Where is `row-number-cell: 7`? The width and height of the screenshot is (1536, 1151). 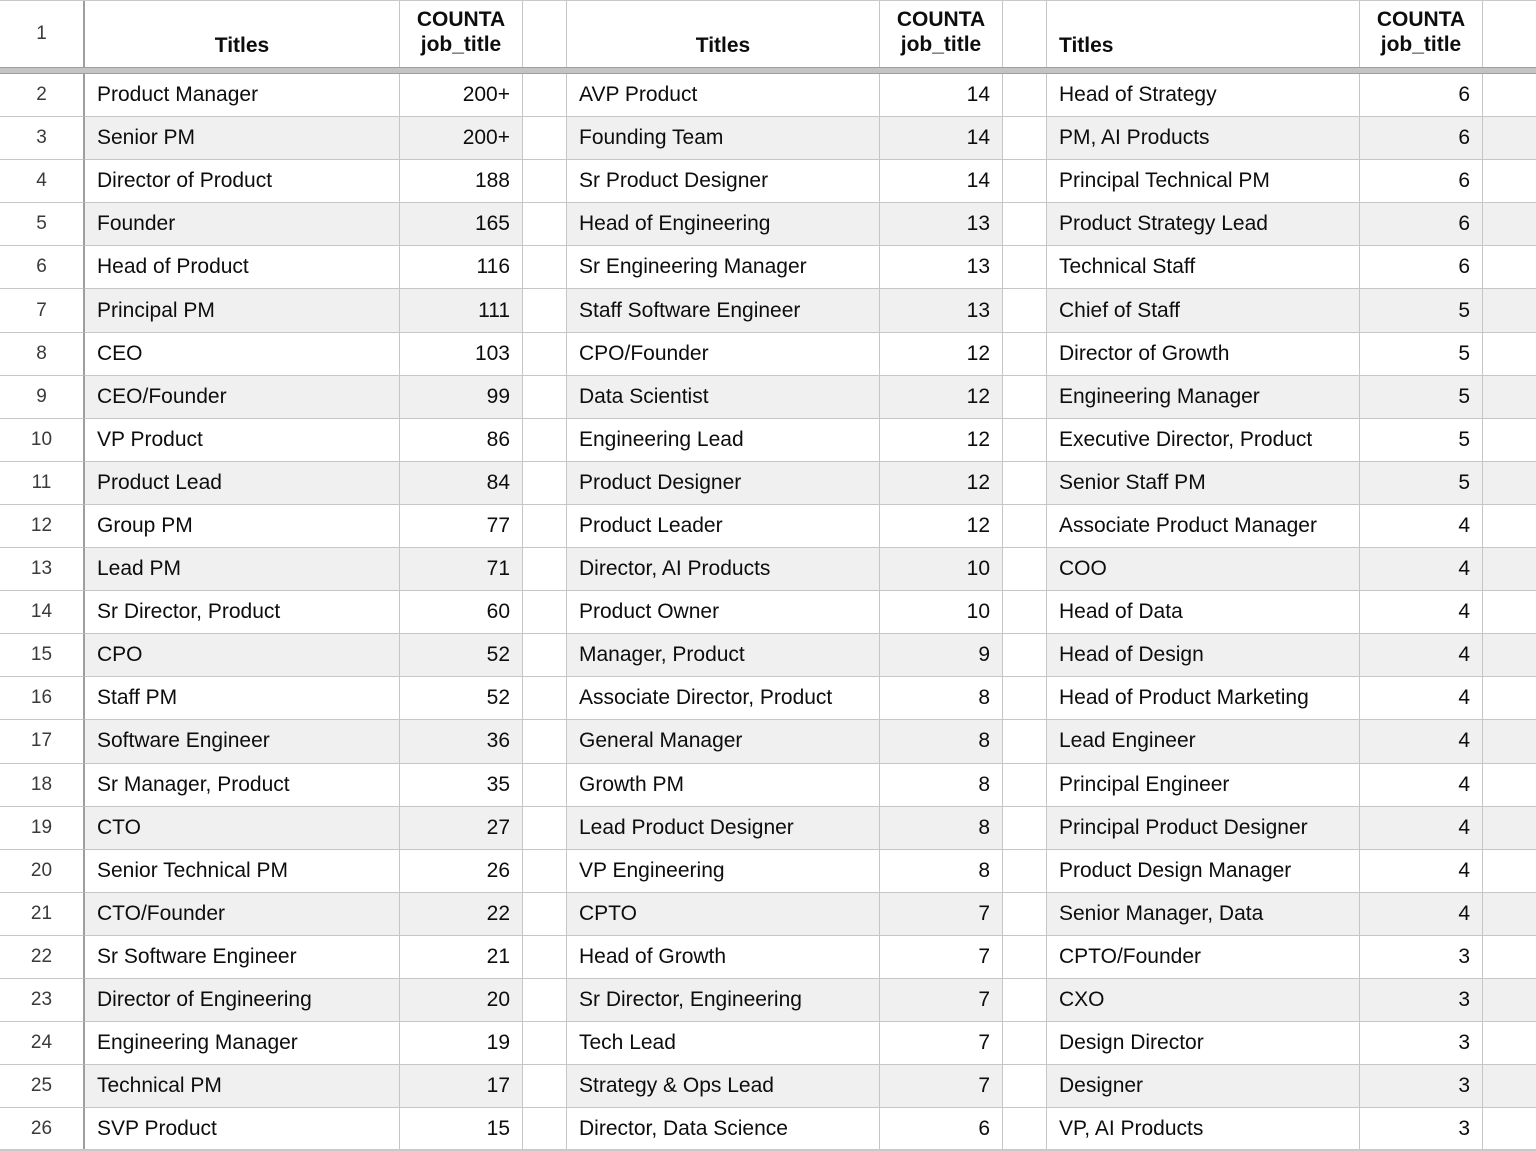
row-number-cell: 7 is located at coordinates (42, 311).